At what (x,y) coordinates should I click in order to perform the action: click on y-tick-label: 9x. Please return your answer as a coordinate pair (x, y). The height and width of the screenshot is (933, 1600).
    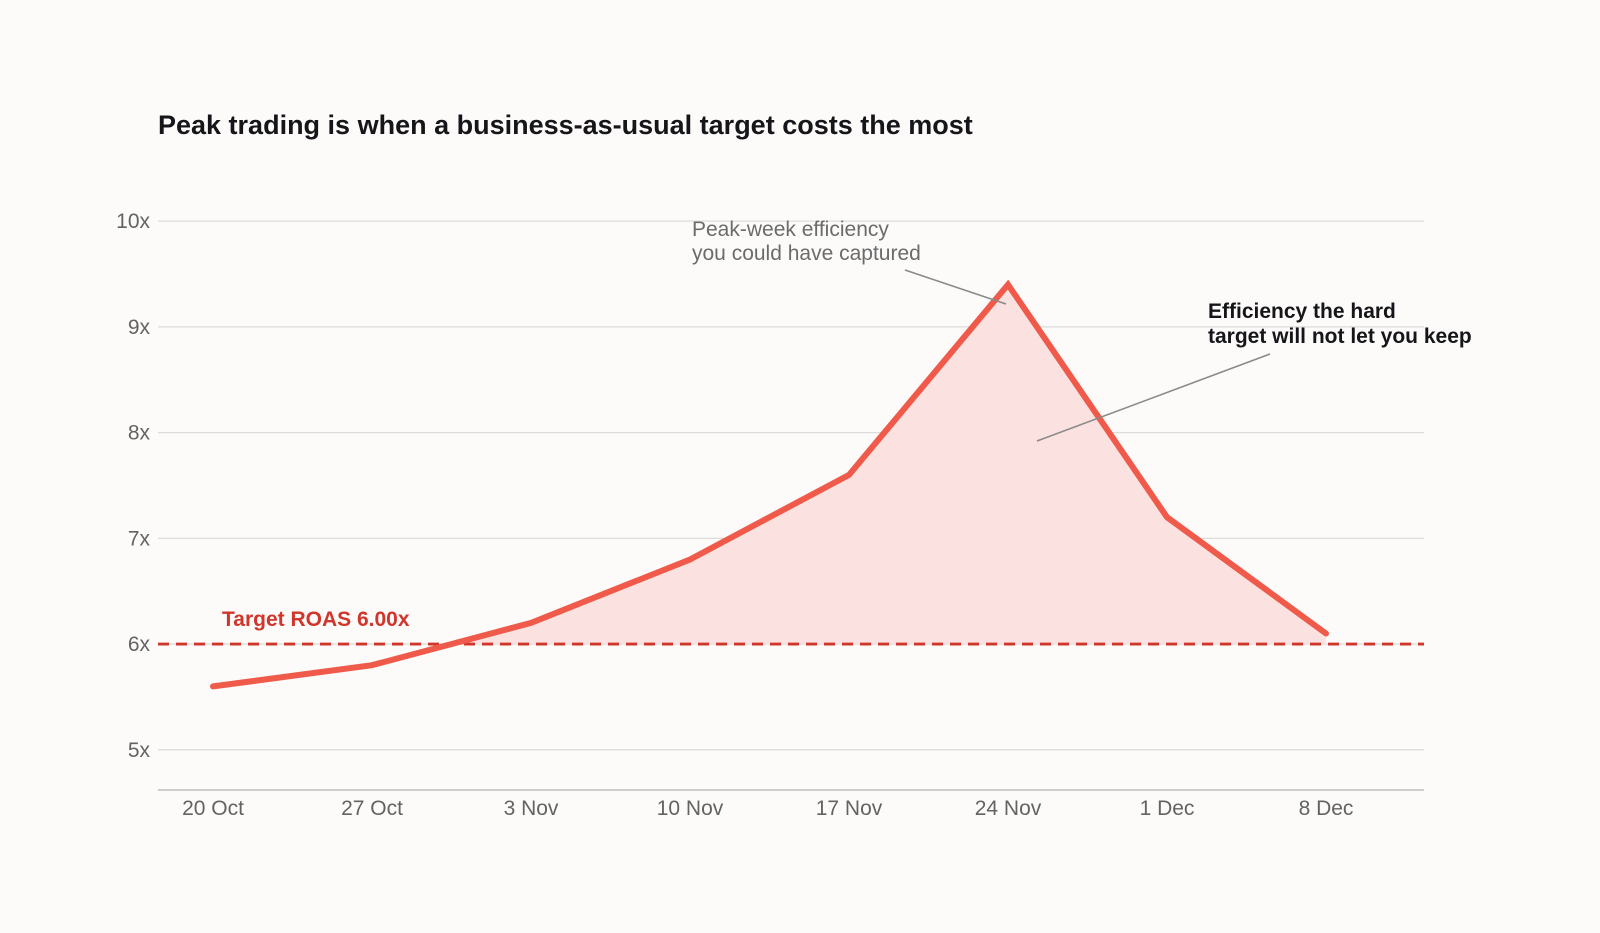
    Looking at the image, I should click on (139, 327).